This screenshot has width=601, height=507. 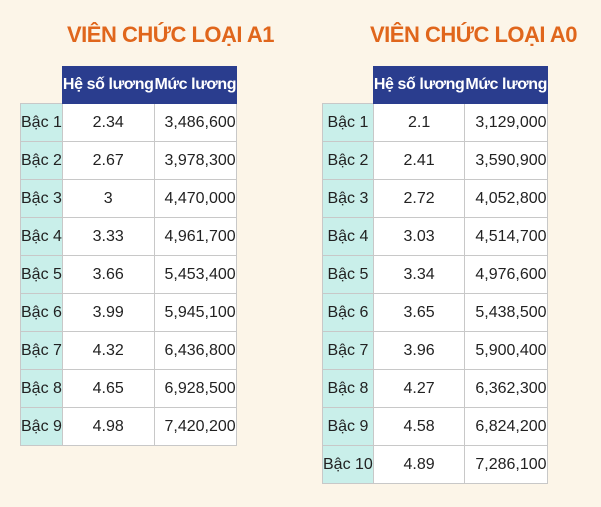 I want to click on table-row: Bậc 5 3.34 4,976,600, so click(x=435, y=274).